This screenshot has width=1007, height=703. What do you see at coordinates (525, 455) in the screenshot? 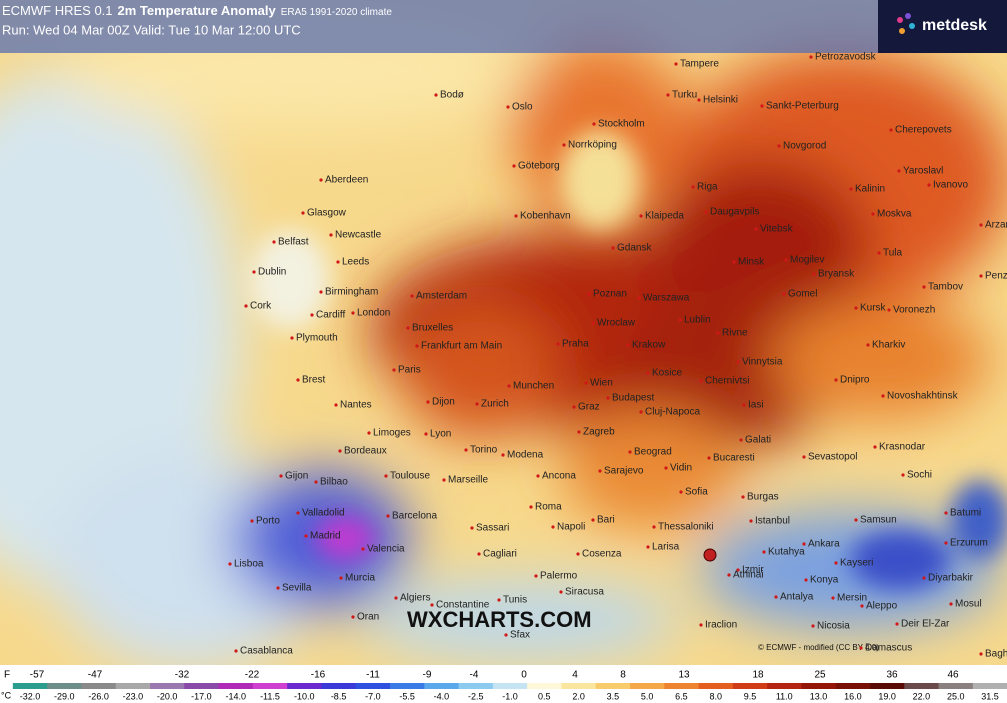
I see `city-label: Modena` at bounding box center [525, 455].